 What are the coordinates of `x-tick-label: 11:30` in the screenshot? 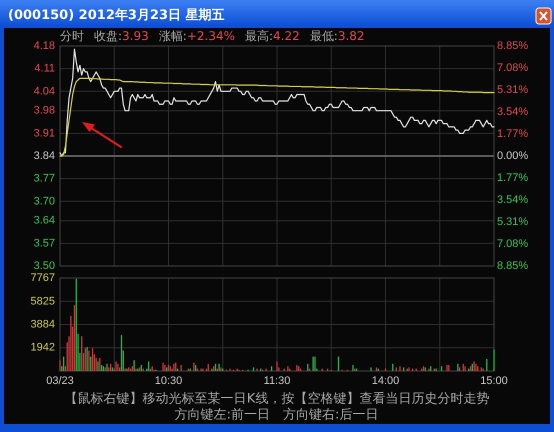 It's located at (277, 381).